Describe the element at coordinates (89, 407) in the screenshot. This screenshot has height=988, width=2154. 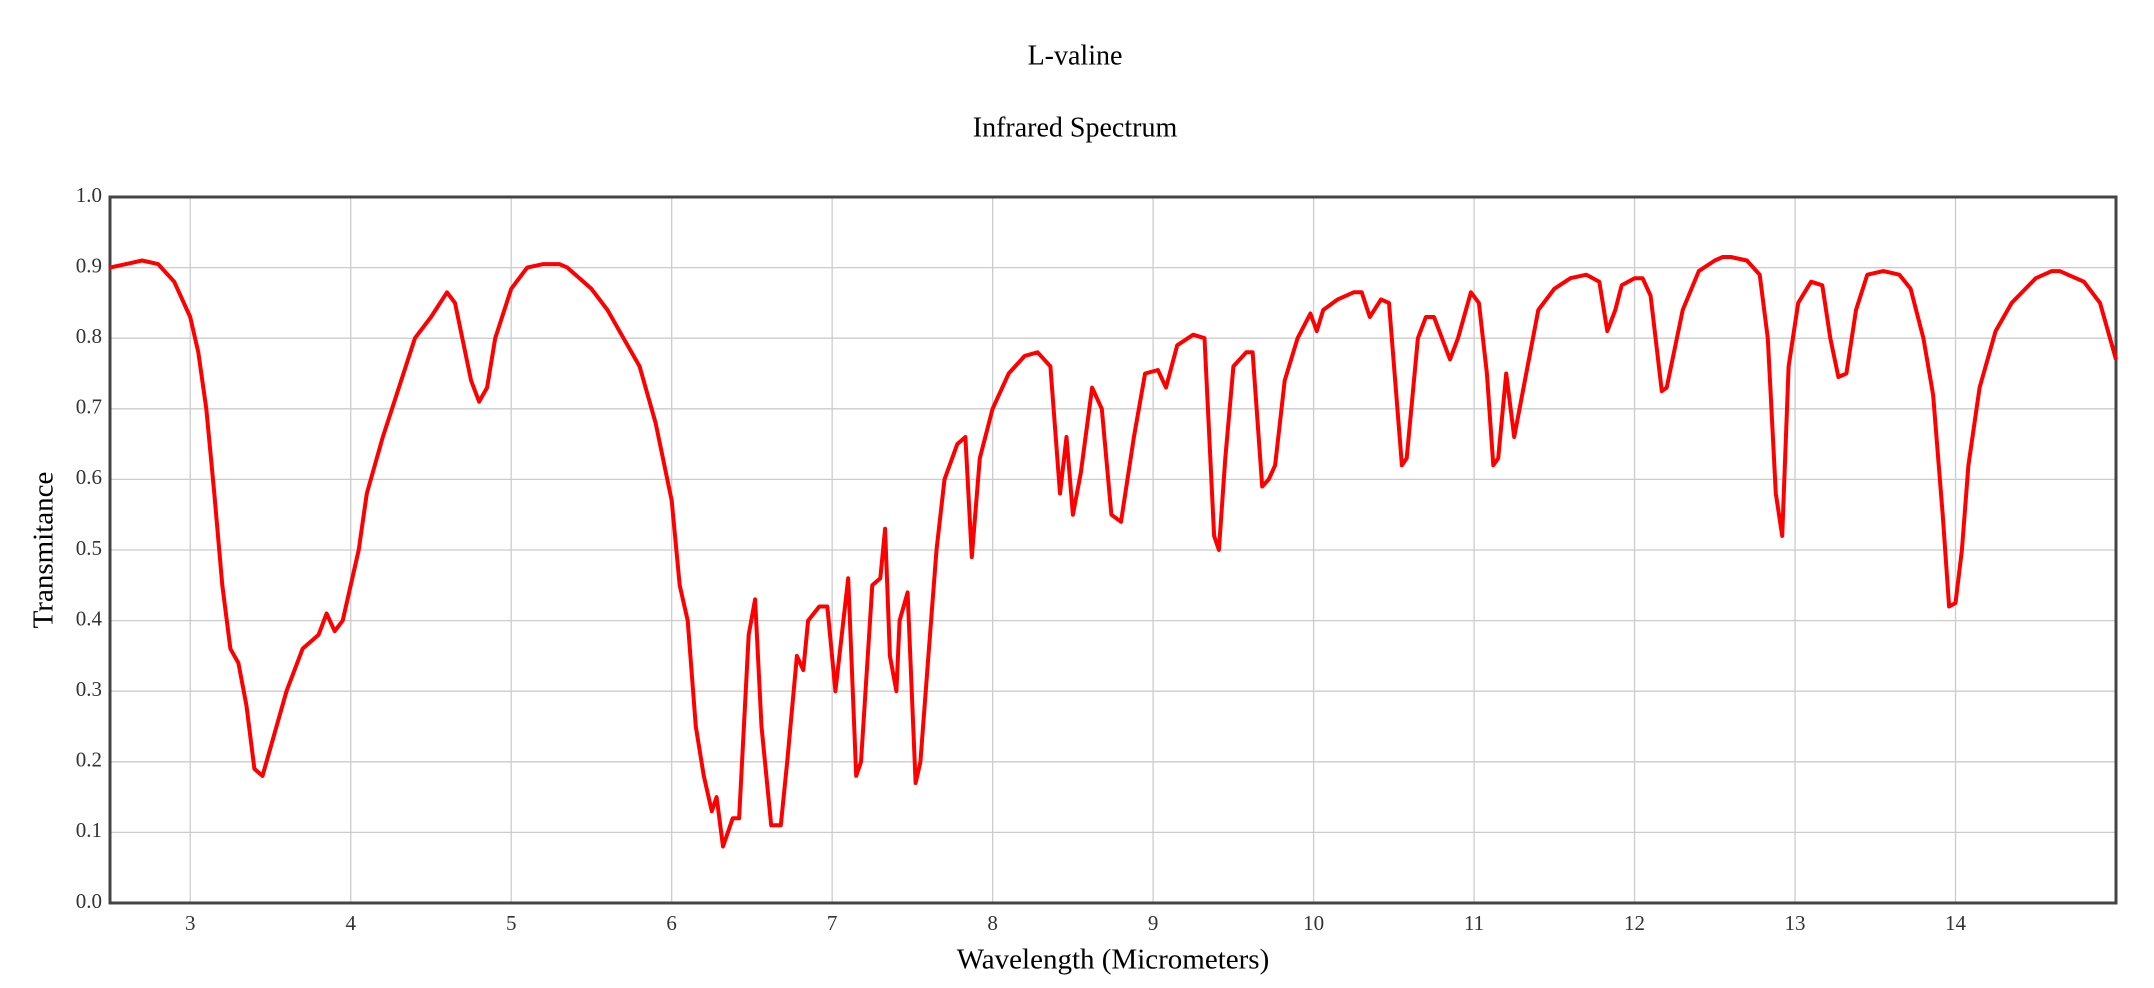
I see `y-tick-label: 0.7` at that location.